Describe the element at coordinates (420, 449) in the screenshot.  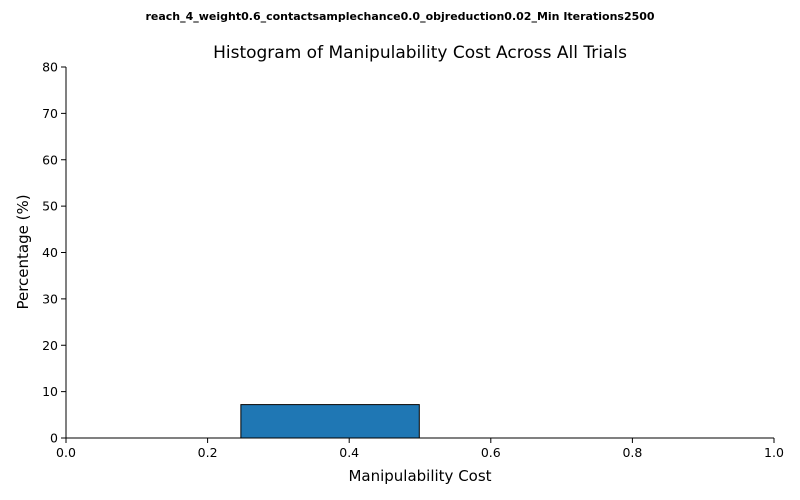
I see `x-axis-ticks: 0.0 0.2 0.4 0.6 0.8 1.0` at that location.